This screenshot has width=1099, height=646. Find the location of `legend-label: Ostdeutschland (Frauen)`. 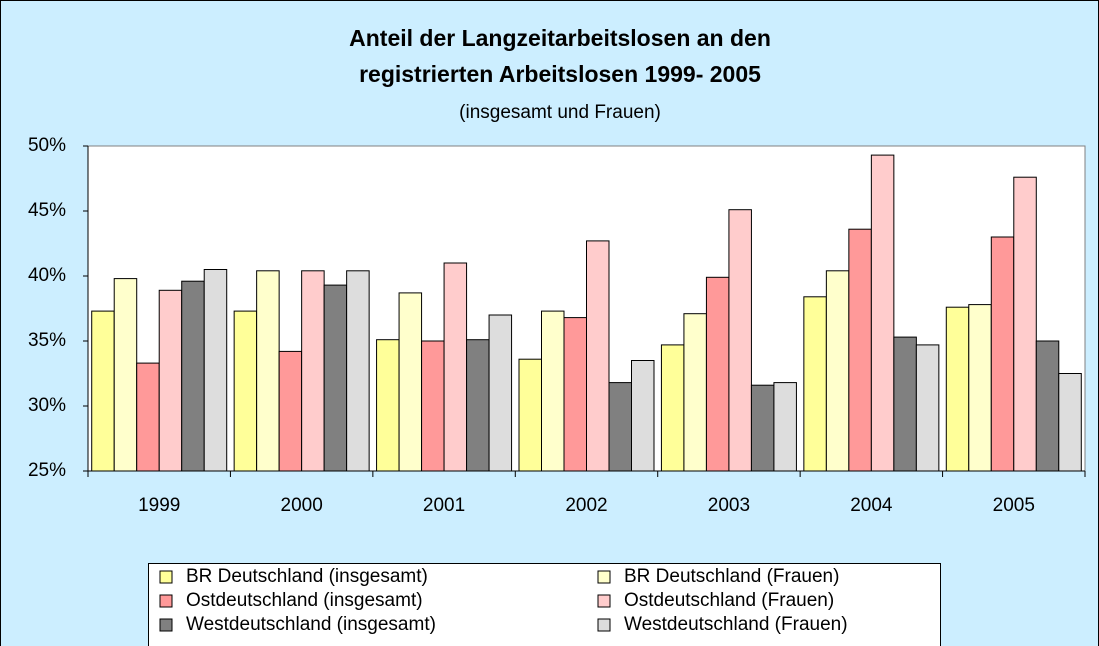

legend-label: Ostdeutschland (Frauen) is located at coordinates (729, 600).